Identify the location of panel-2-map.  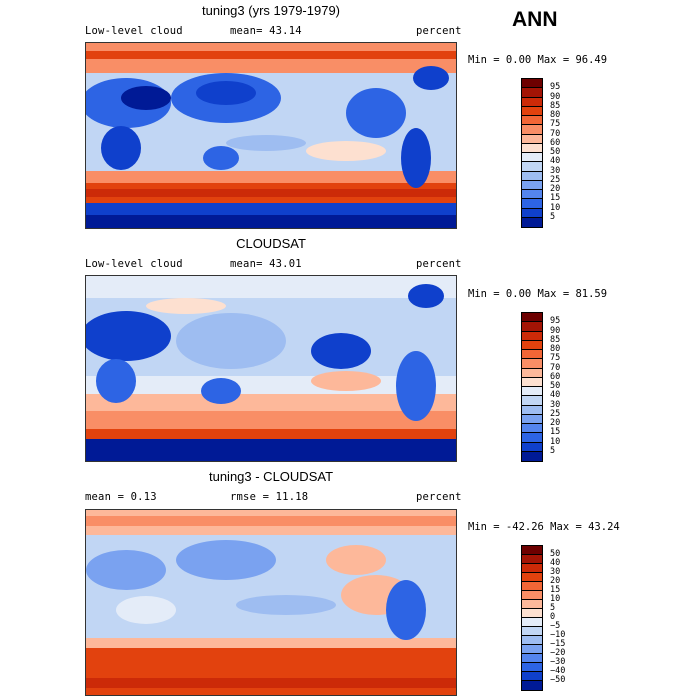
(271, 368).